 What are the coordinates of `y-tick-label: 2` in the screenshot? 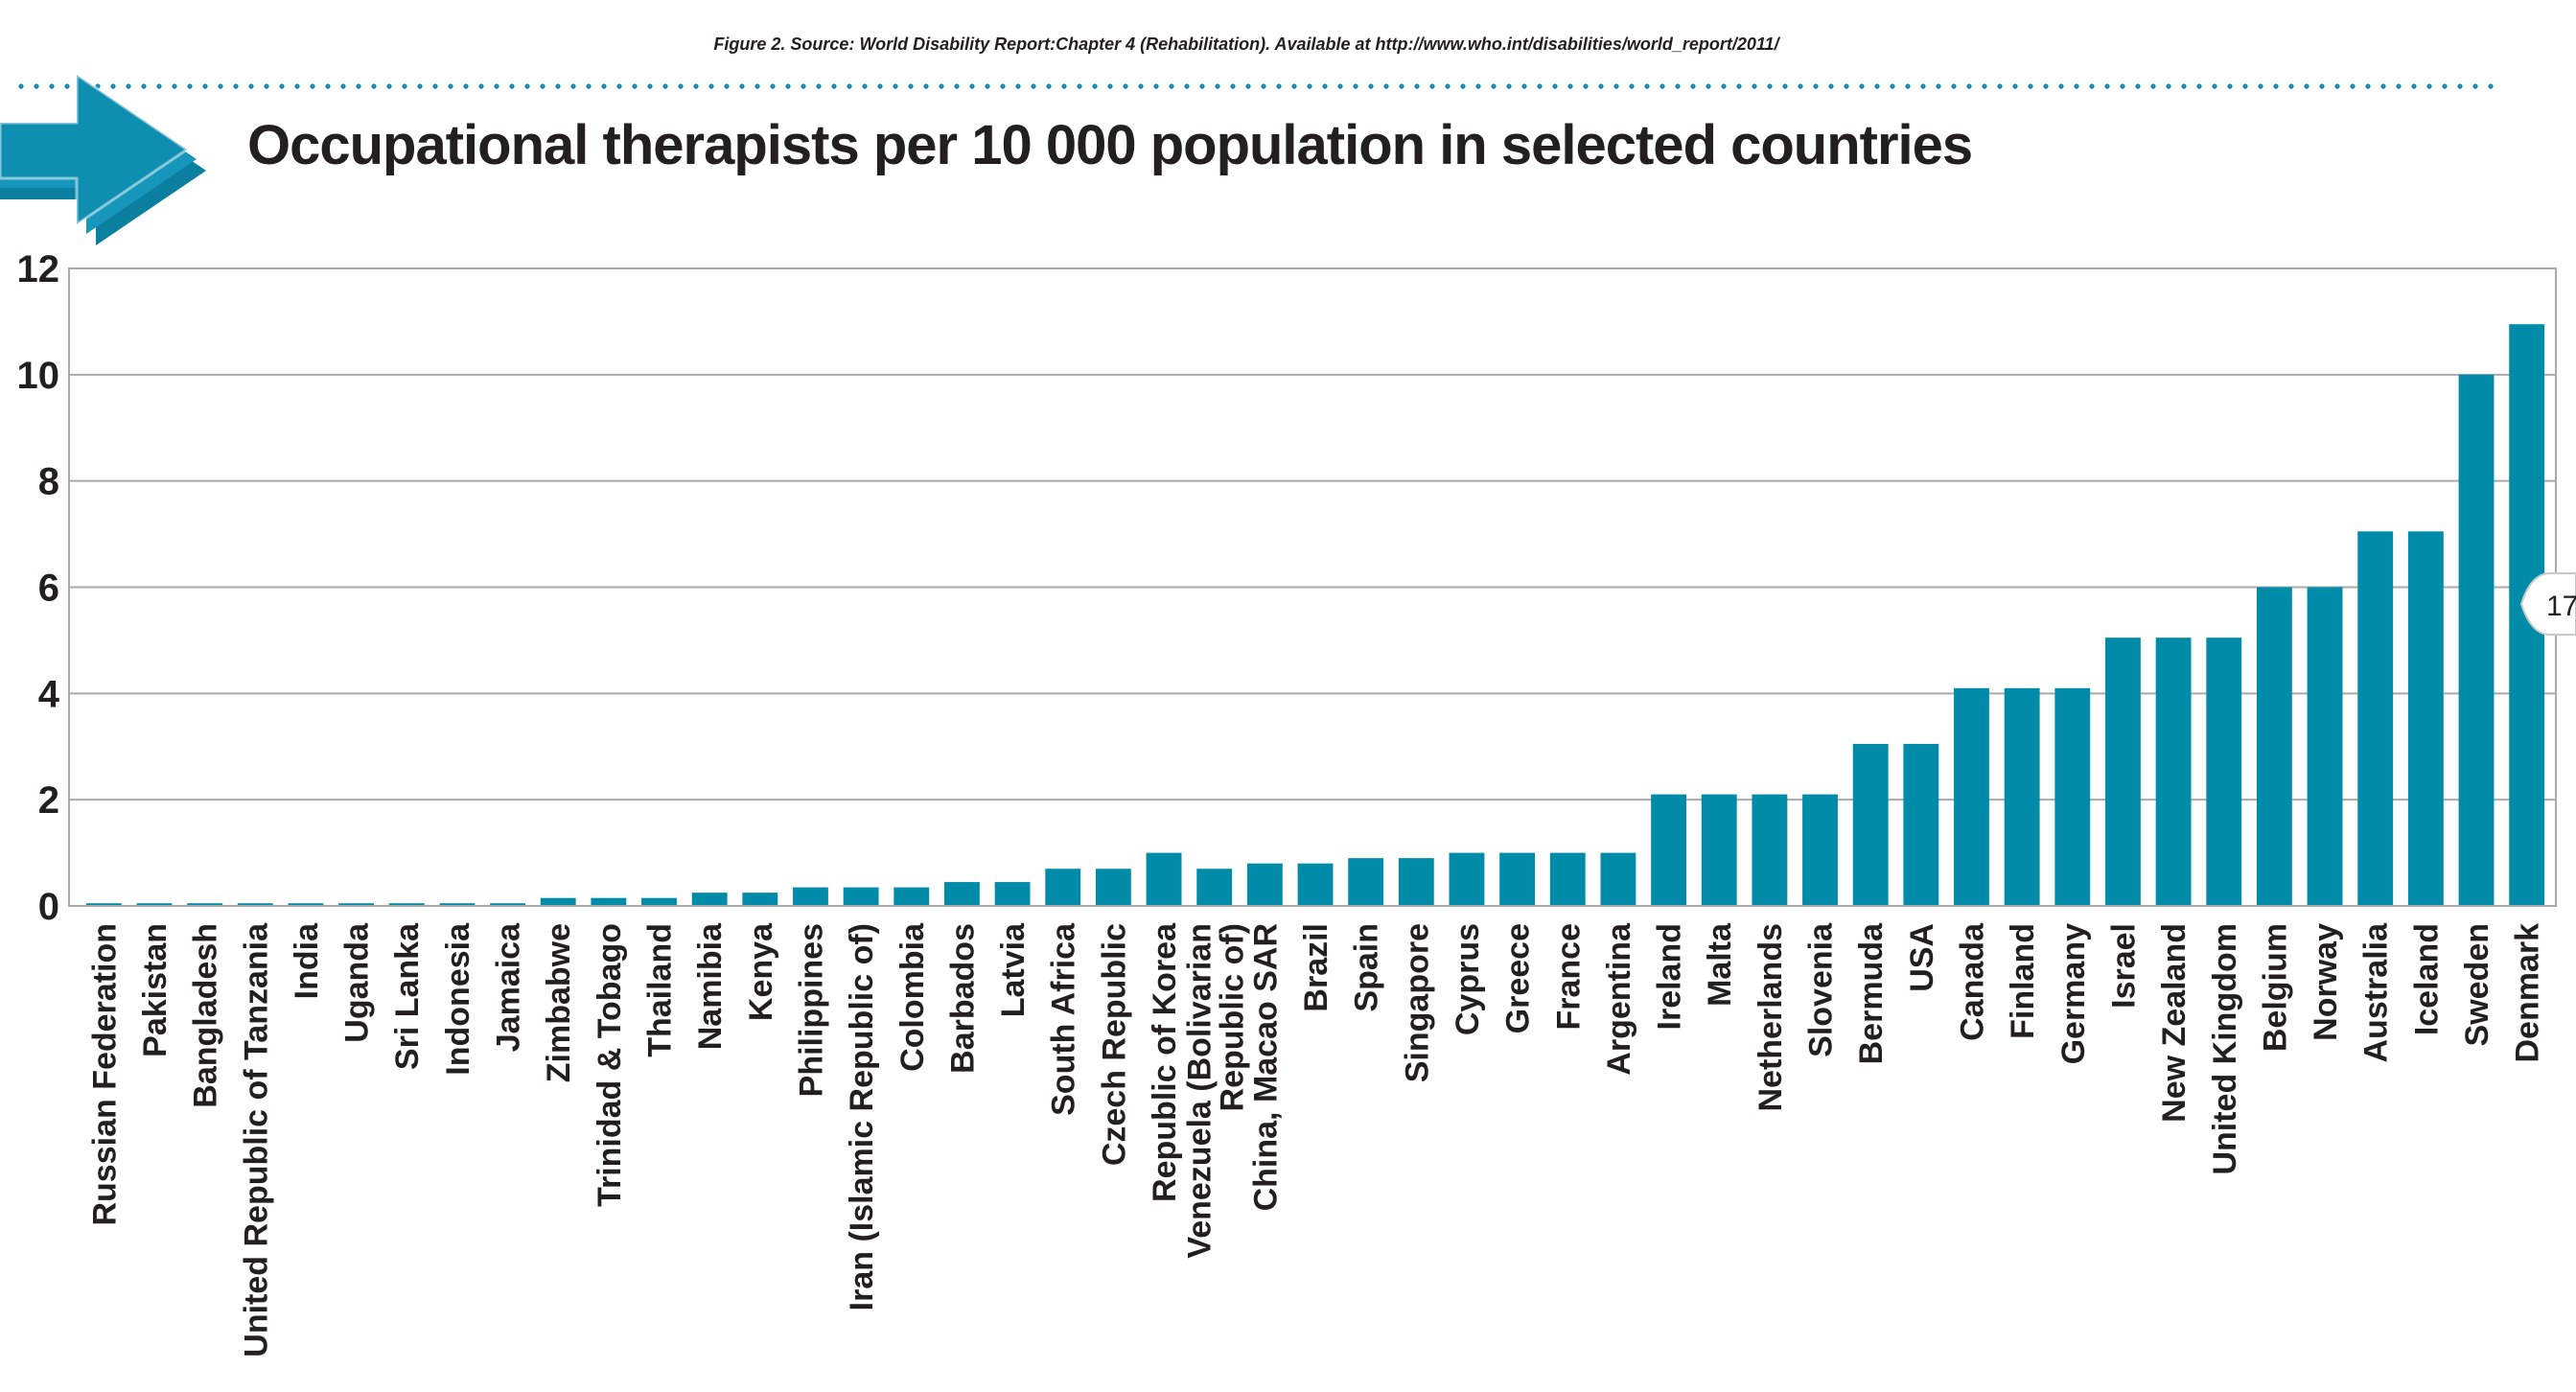 It's located at (49, 800).